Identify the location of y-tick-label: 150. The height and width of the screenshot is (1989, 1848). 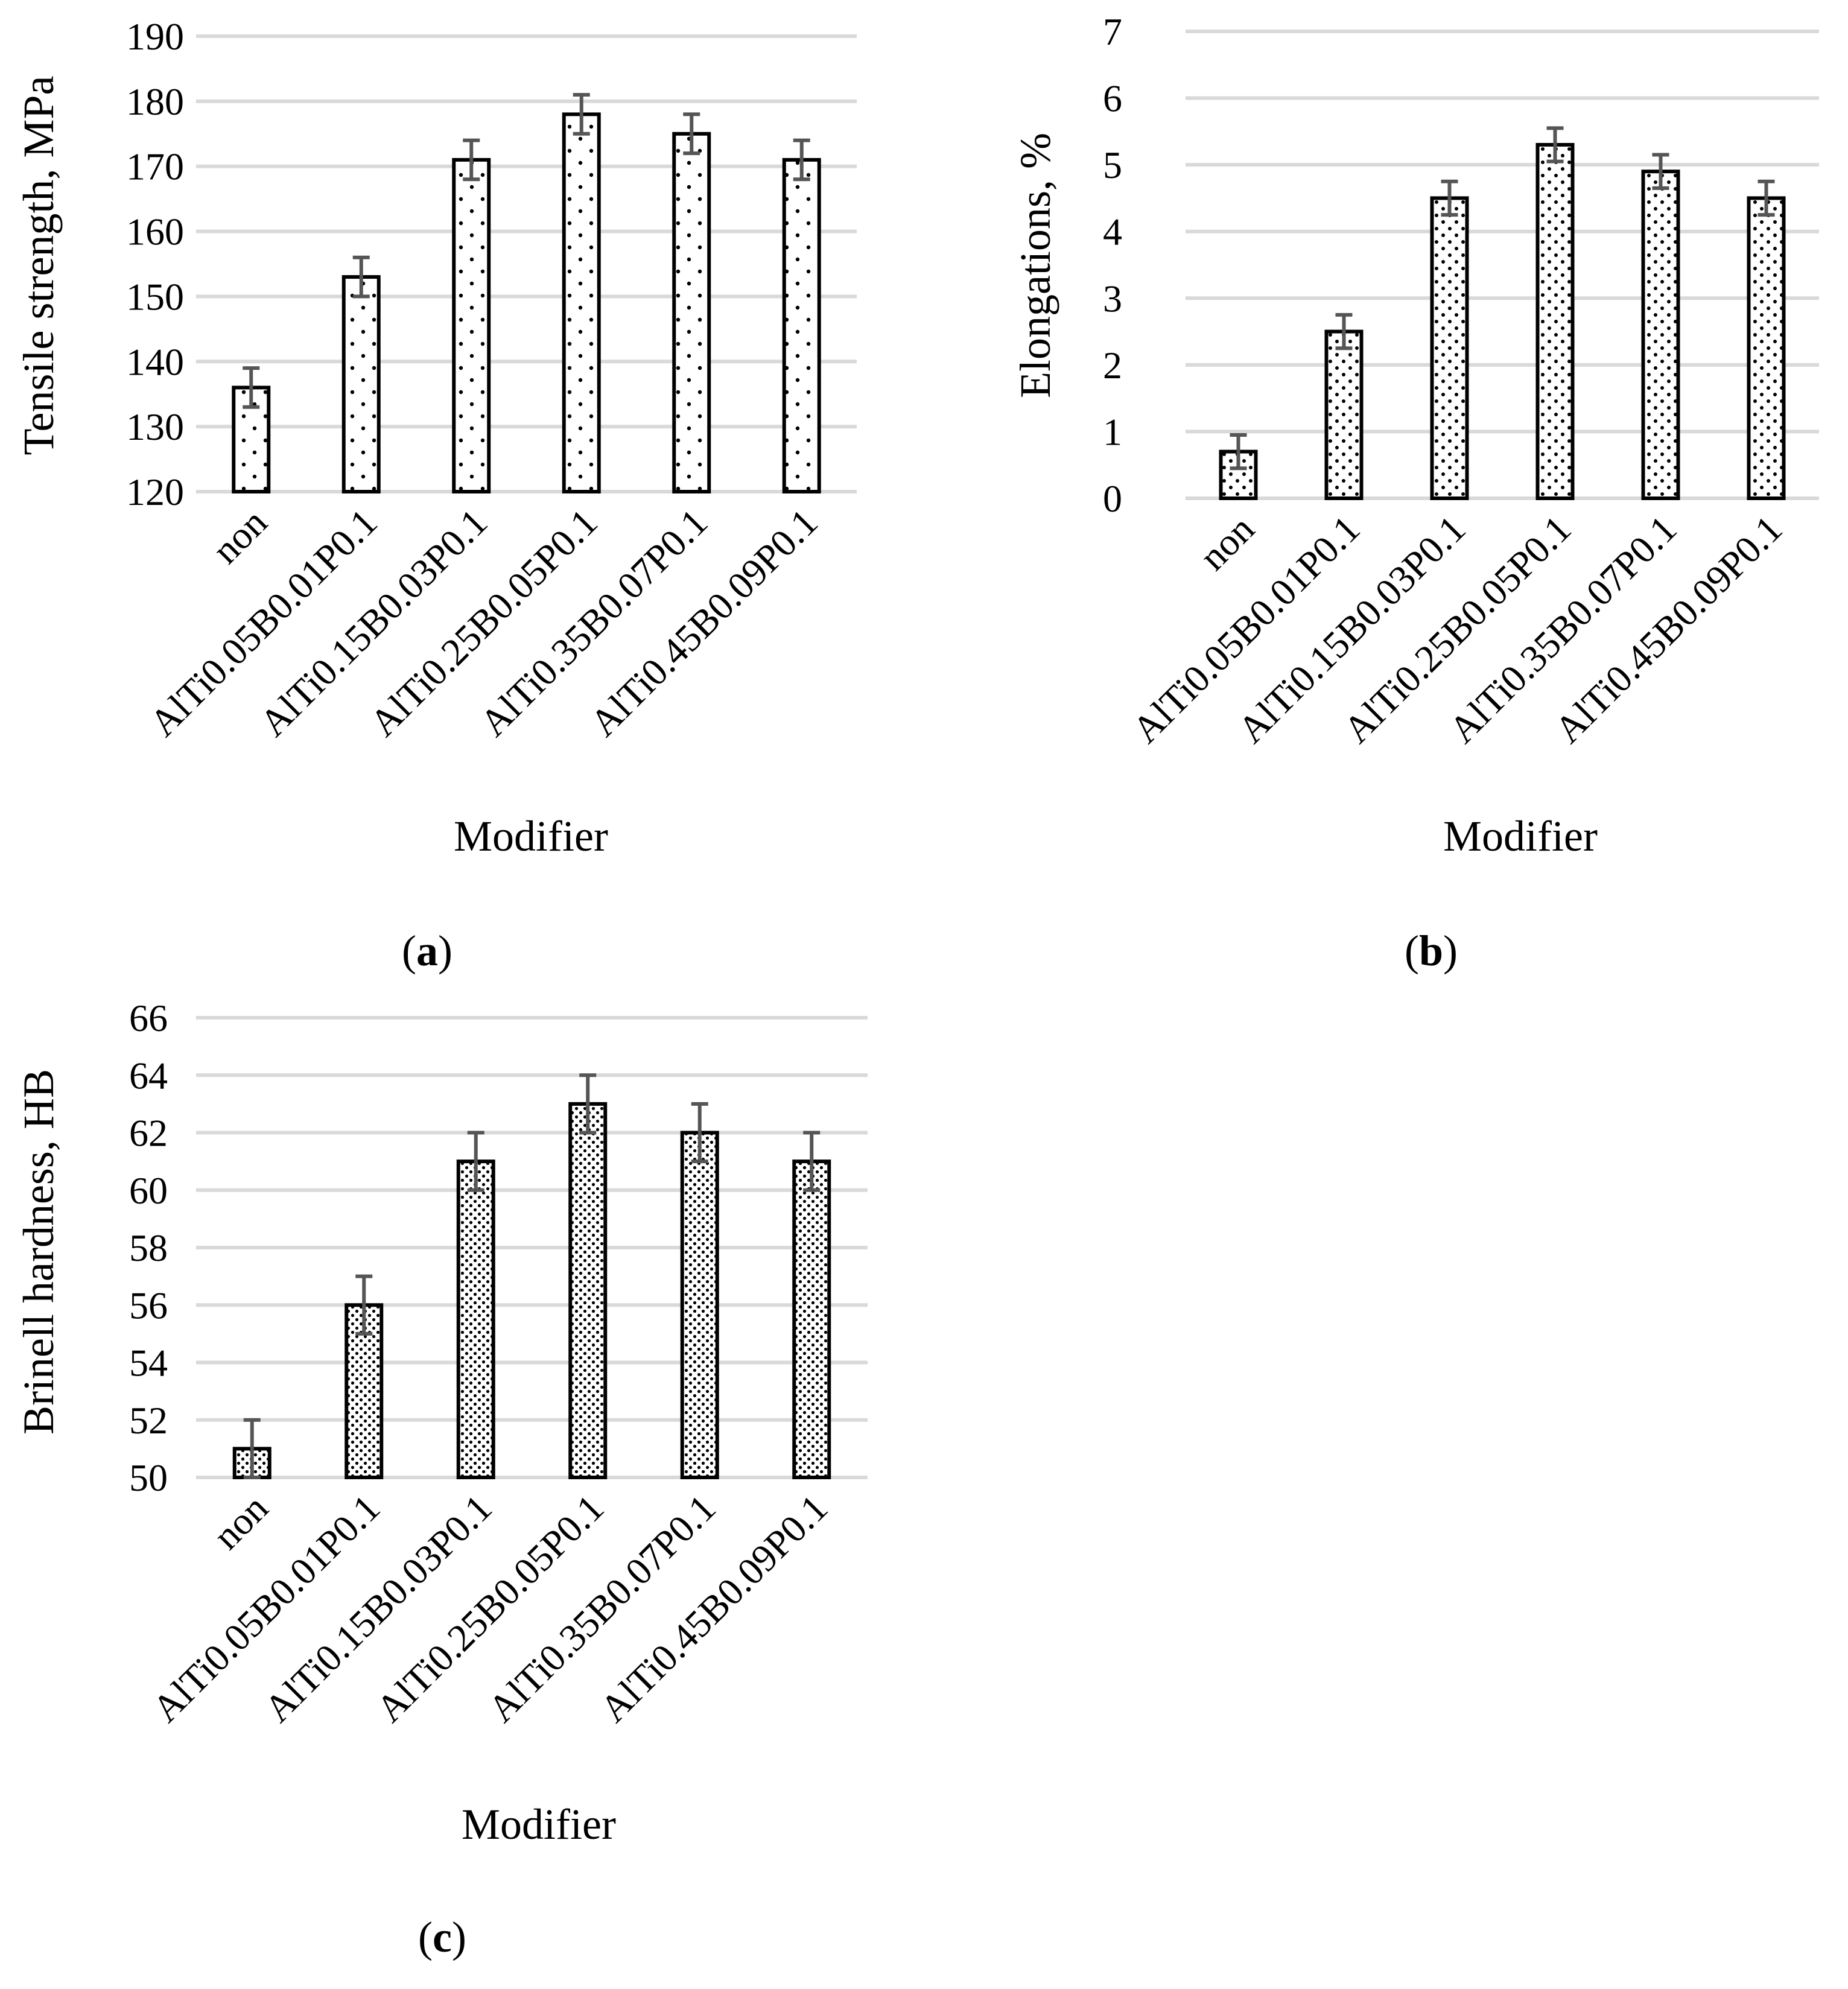
(155, 296).